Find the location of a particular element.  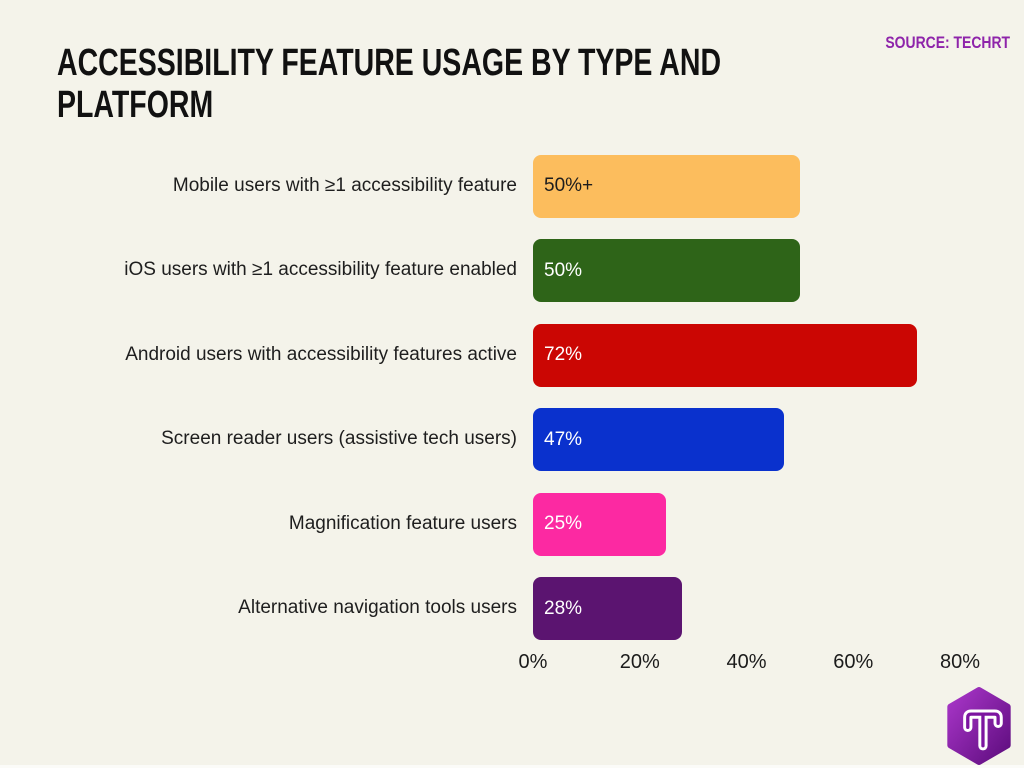

bar-track: 28% is located at coordinates (748, 609).